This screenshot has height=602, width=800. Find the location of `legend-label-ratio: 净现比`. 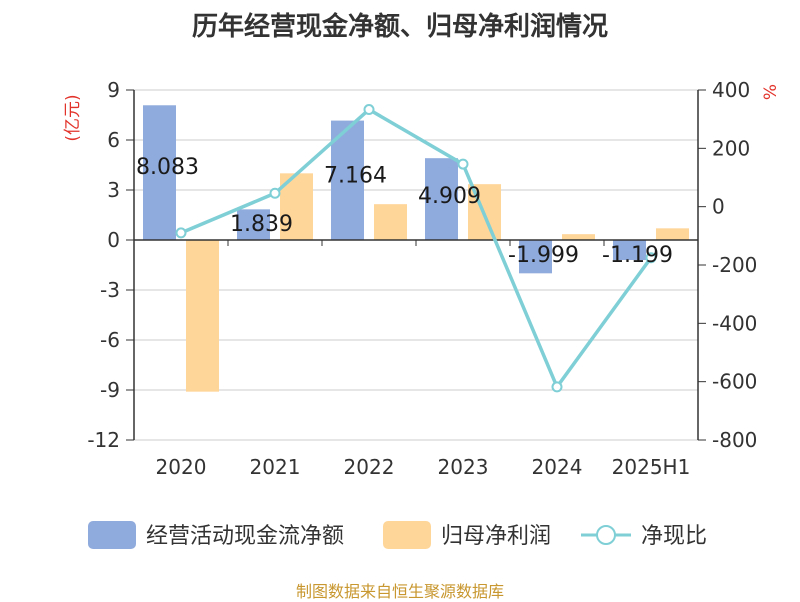

legend-label-ratio: 净现比 is located at coordinates (674, 536).